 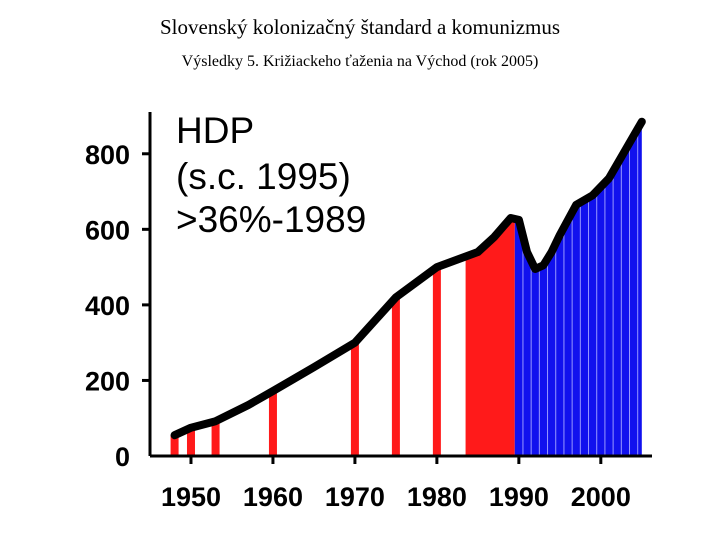 What do you see at coordinates (601, 497) in the screenshot?
I see `x-tick-label: 2000` at bounding box center [601, 497].